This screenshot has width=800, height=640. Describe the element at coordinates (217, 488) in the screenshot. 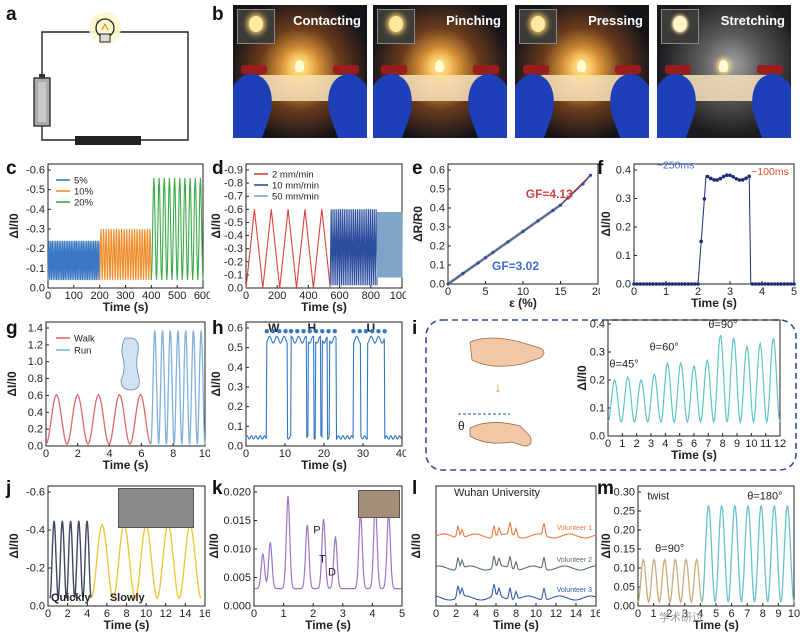

I see `panel-label-k: k` at that location.